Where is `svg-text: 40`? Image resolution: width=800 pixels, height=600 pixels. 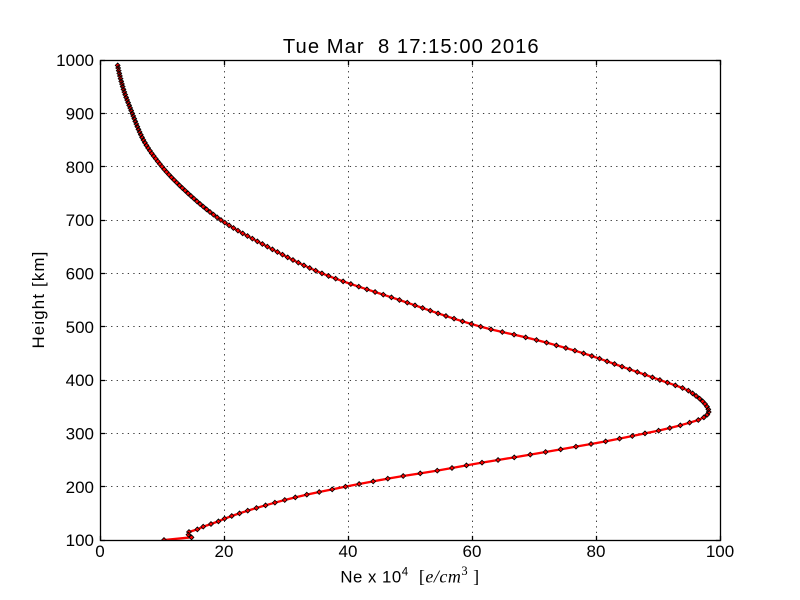 svg-text: 40 is located at coordinates (348, 551).